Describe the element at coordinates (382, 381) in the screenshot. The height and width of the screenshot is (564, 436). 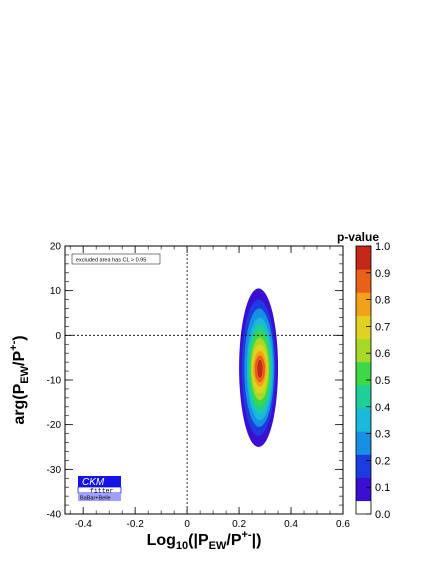
I see `colorbar-tick-label: 0.5` at that location.